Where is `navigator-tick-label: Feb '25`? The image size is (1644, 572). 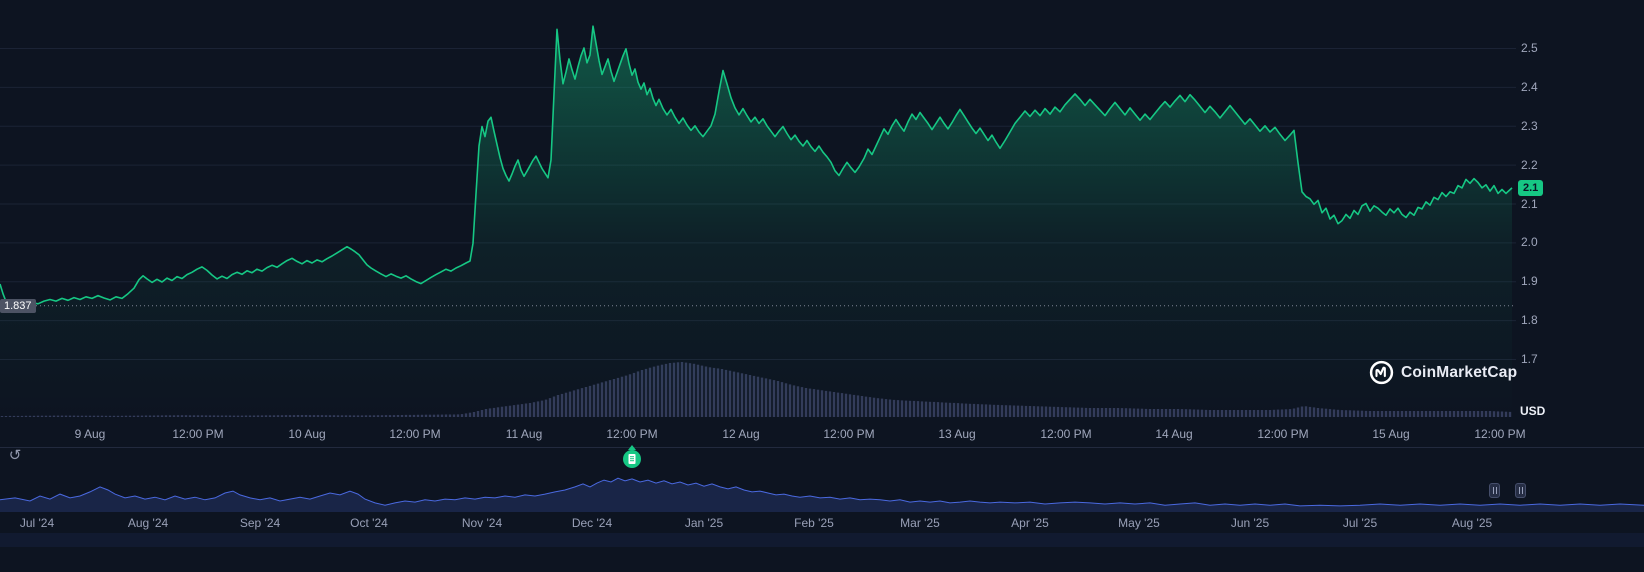
navigator-tick-label: Feb '25 is located at coordinates (814, 523).